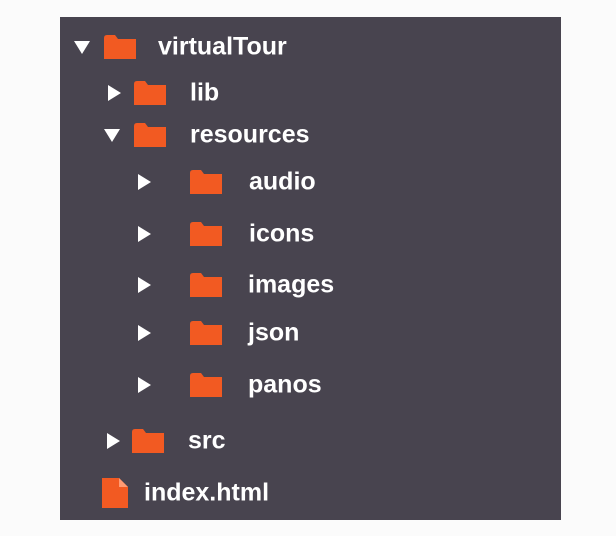 Image resolution: width=616 pixels, height=536 pixels. I want to click on tree-item-label: src, so click(207, 440).